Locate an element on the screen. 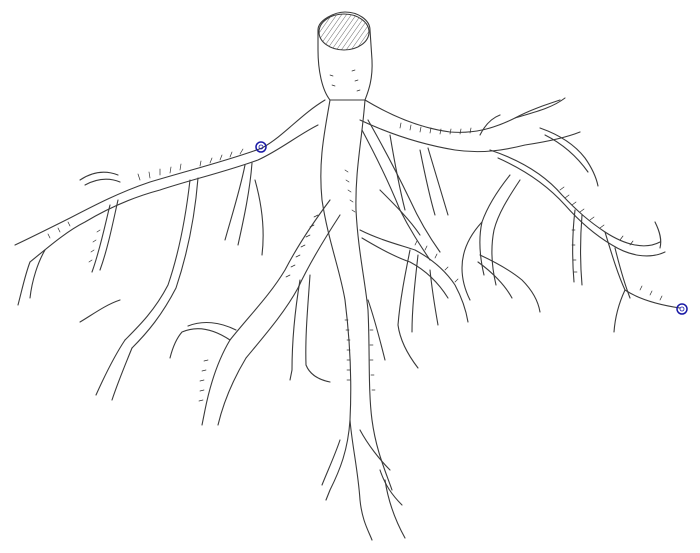  stump-cut-face is located at coordinates (344, 32).